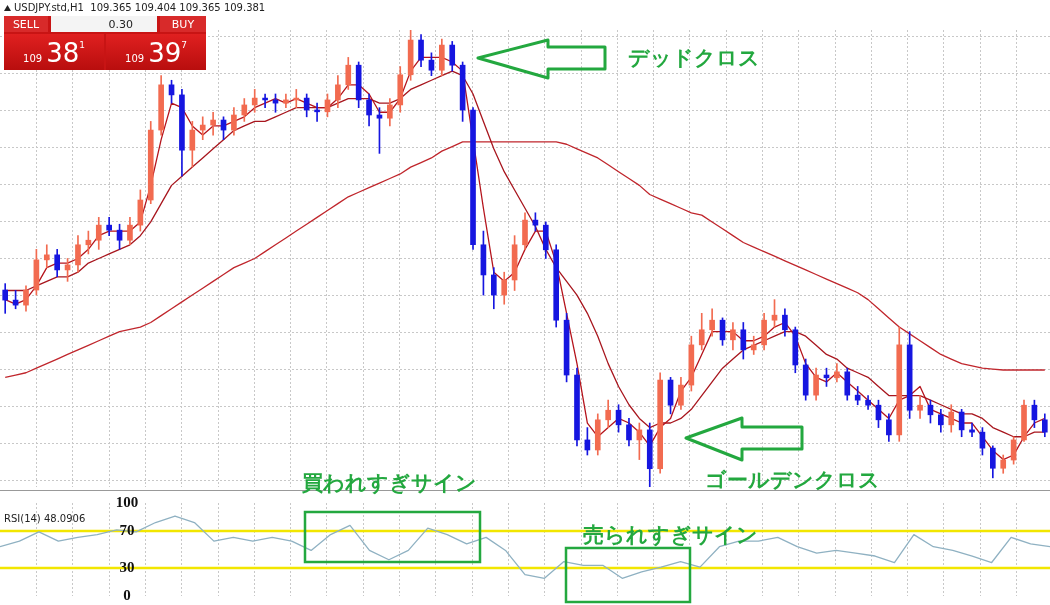  What do you see at coordinates (63, 53) in the screenshot?
I see `annotation: 38` at bounding box center [63, 53].